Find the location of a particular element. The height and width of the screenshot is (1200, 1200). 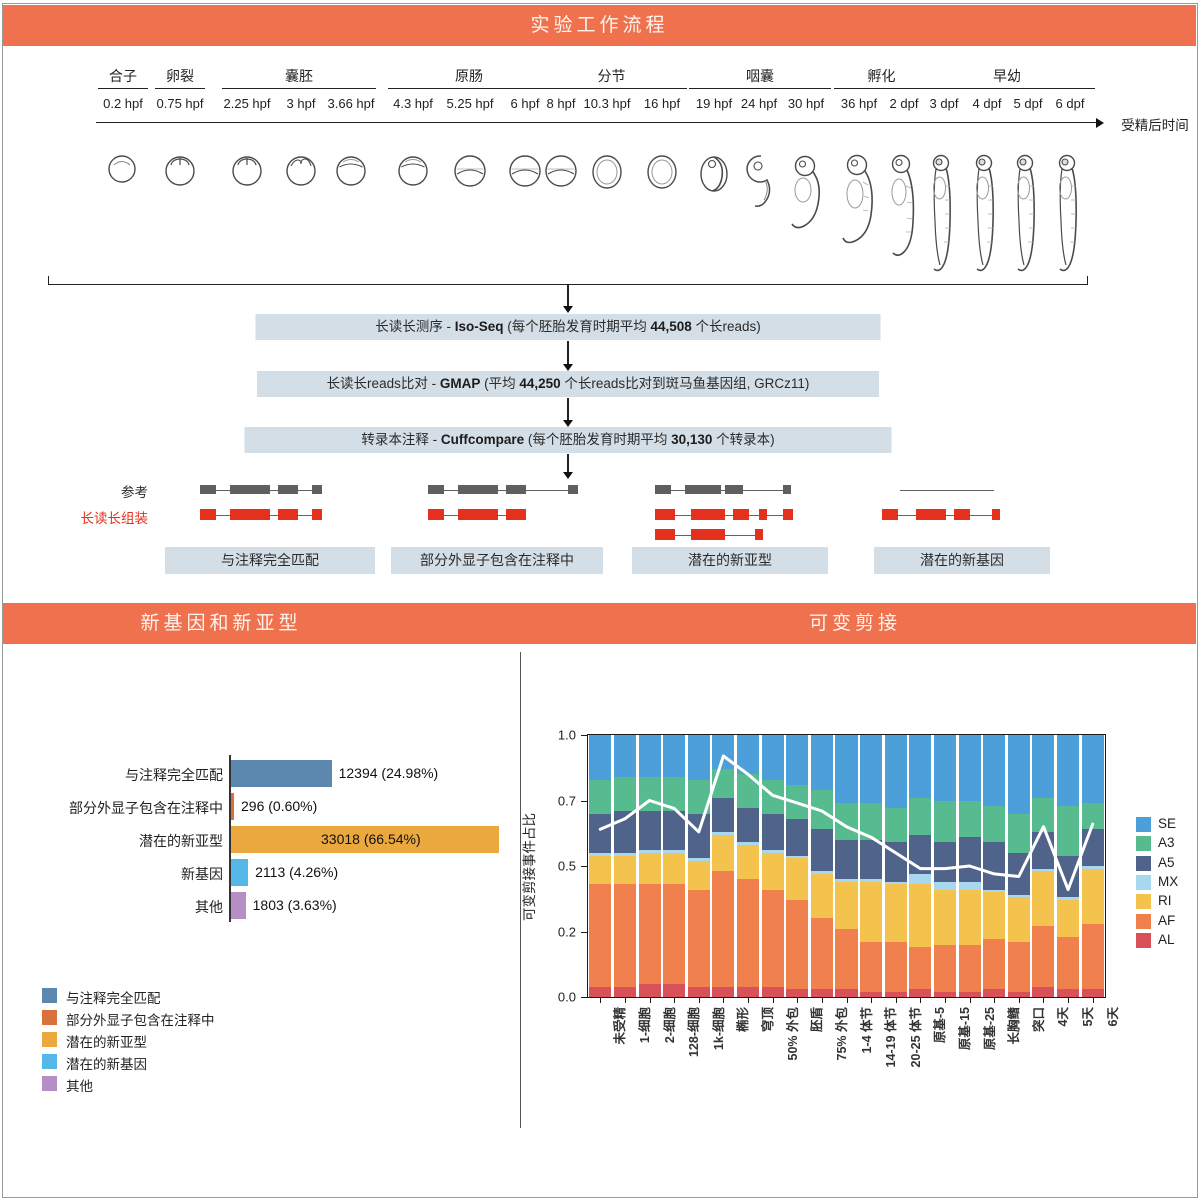

barchart-value-1: 296 (0.60%) is located at coordinates (279, 806).